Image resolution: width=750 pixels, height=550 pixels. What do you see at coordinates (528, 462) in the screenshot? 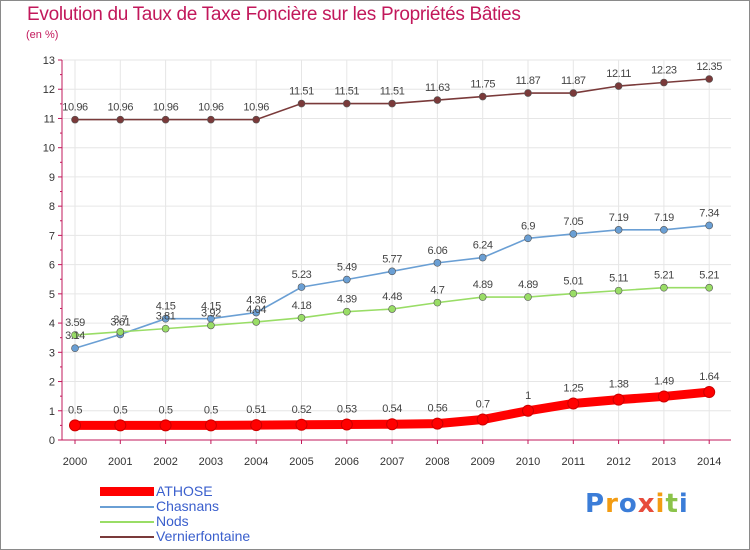
I see `x-tick-label: 2010` at bounding box center [528, 462].